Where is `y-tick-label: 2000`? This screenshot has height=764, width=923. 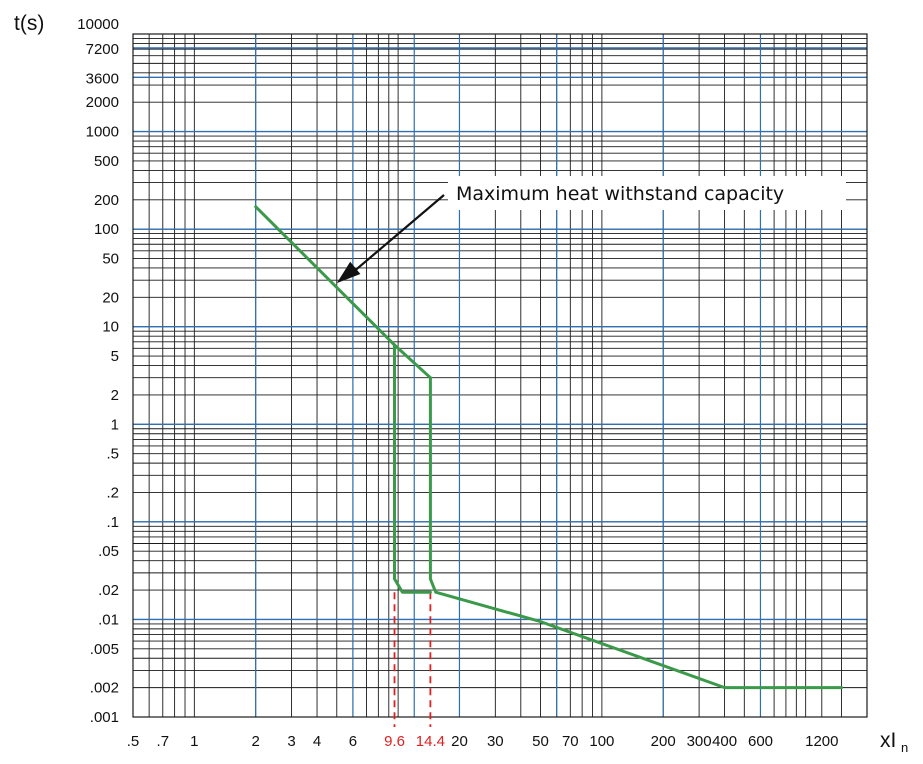
y-tick-label: 2000 is located at coordinates (102, 102).